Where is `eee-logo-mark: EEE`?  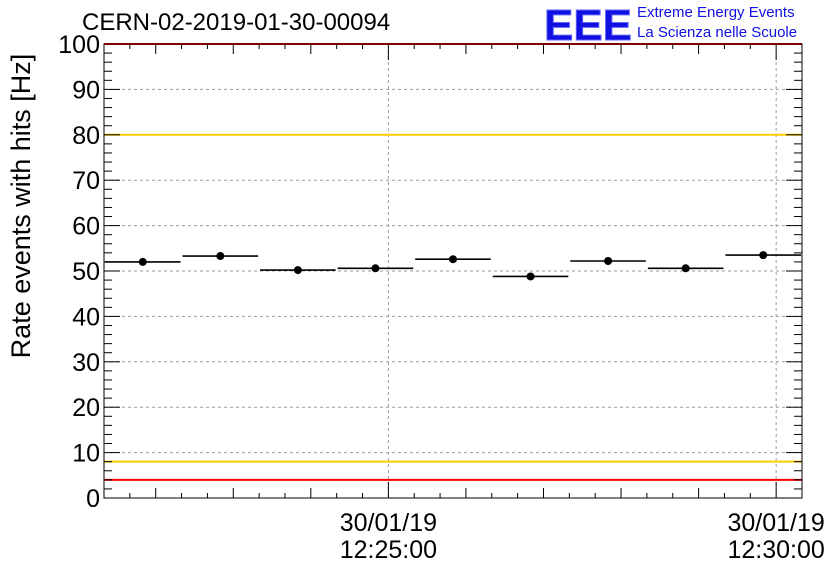
eee-logo-mark: EEE is located at coordinates (588, 22).